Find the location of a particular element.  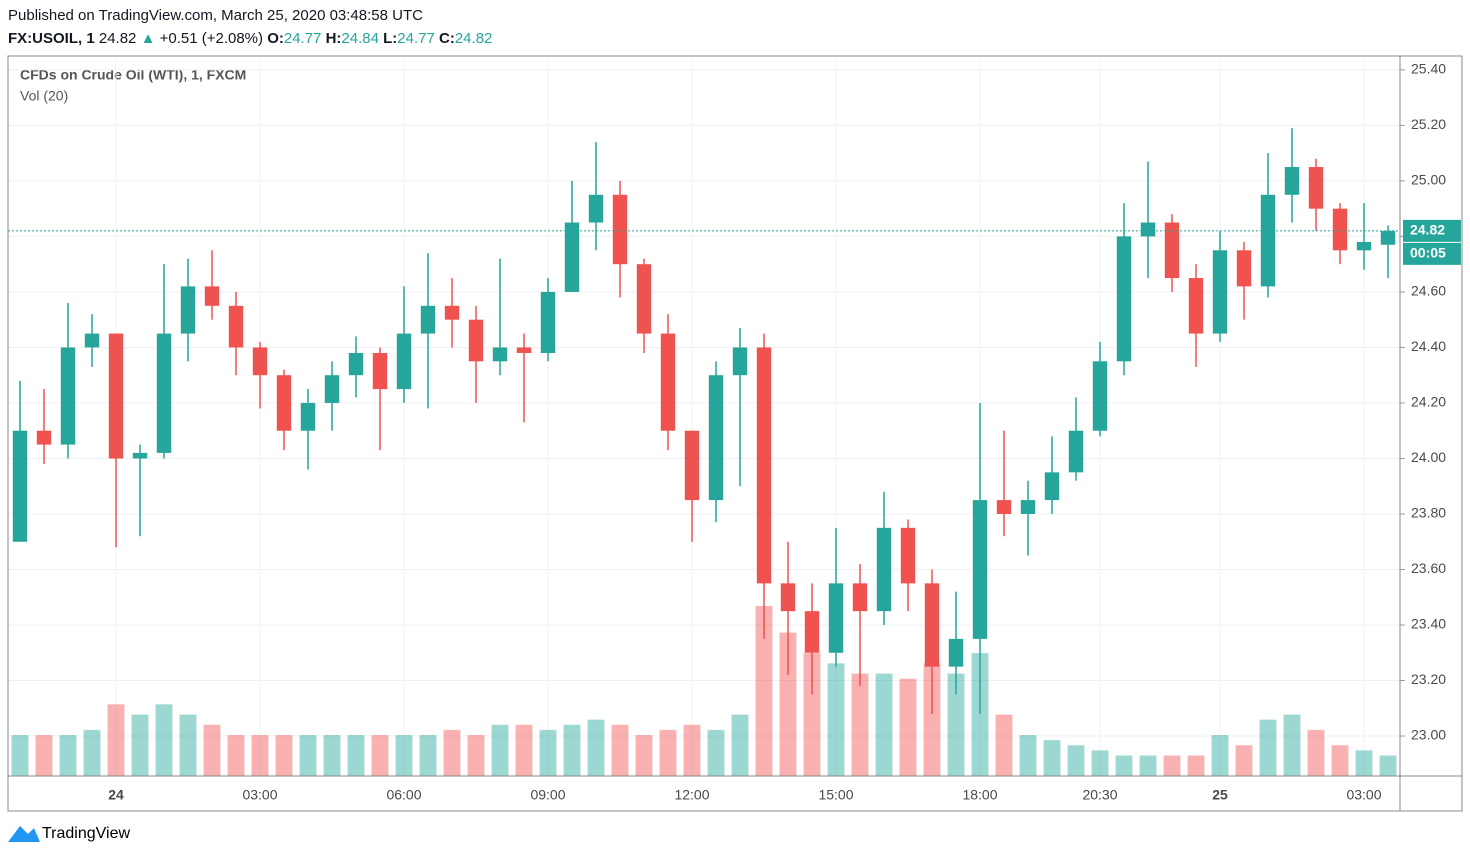

symbol: FX:USOIL, 1 is located at coordinates (51, 38).